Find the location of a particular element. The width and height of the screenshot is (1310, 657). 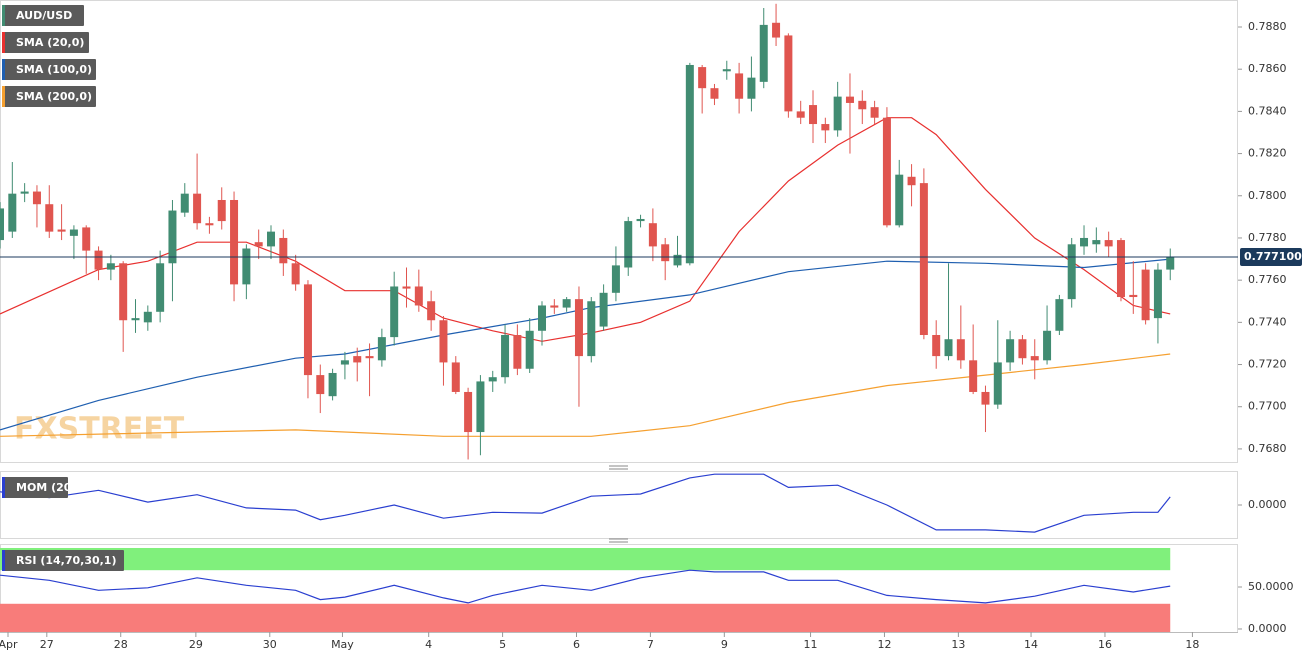

y-tick-label: 0.7840 is located at coordinates (1267, 110).